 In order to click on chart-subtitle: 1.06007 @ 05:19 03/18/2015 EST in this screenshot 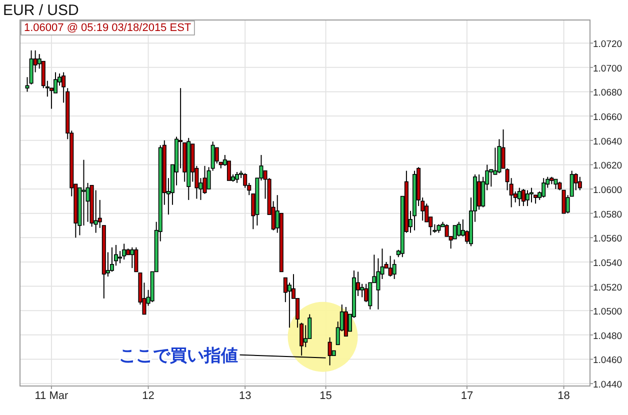, I will do `click(108, 28)`.